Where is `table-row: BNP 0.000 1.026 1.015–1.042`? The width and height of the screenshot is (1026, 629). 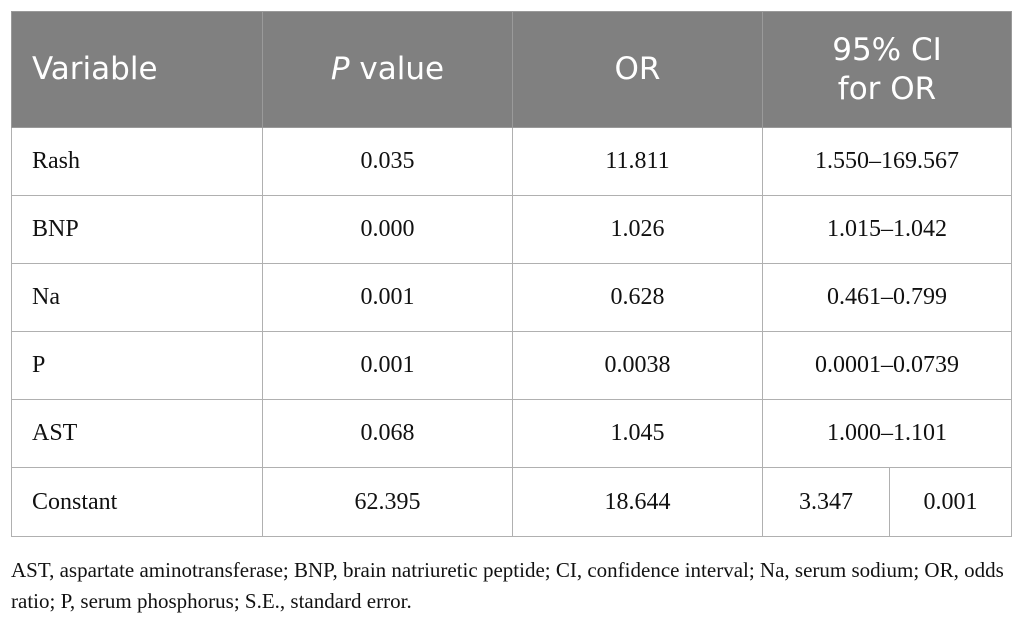
table-row: BNP 0.000 1.026 1.015–1.042 is located at coordinates (512, 229).